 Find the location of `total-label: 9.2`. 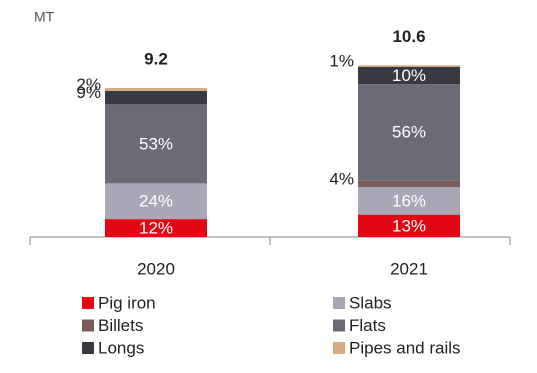

total-label: 9.2 is located at coordinates (156, 58).